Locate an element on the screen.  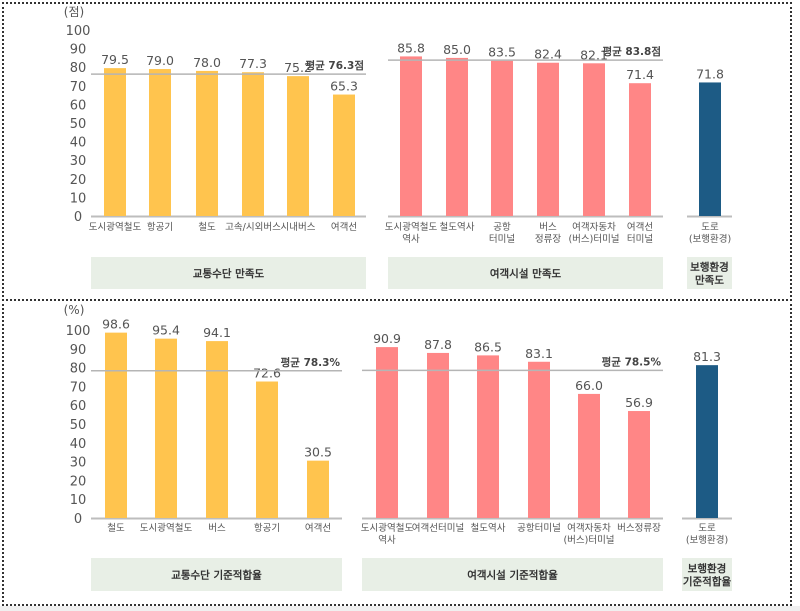
category-label: 시내버스 is located at coordinates (298, 227).